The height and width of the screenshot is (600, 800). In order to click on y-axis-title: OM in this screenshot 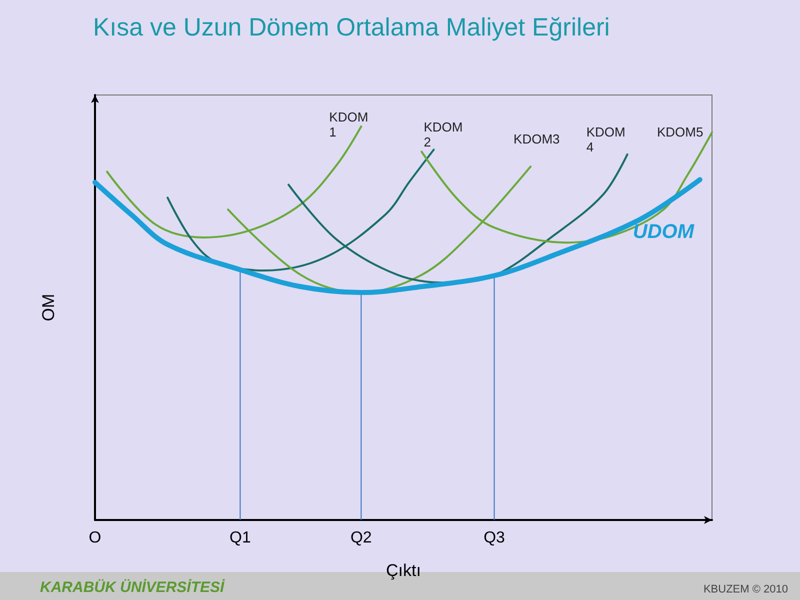, I will do `click(48, 308)`.